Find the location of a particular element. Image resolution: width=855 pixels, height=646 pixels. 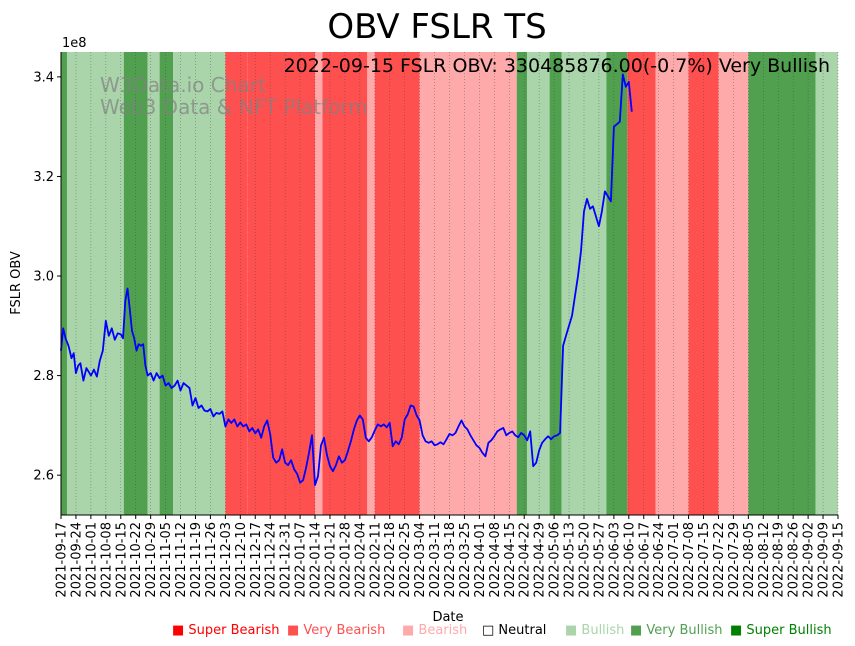

x-tick-label: 2021-12-17 is located at coordinates (256, 560).